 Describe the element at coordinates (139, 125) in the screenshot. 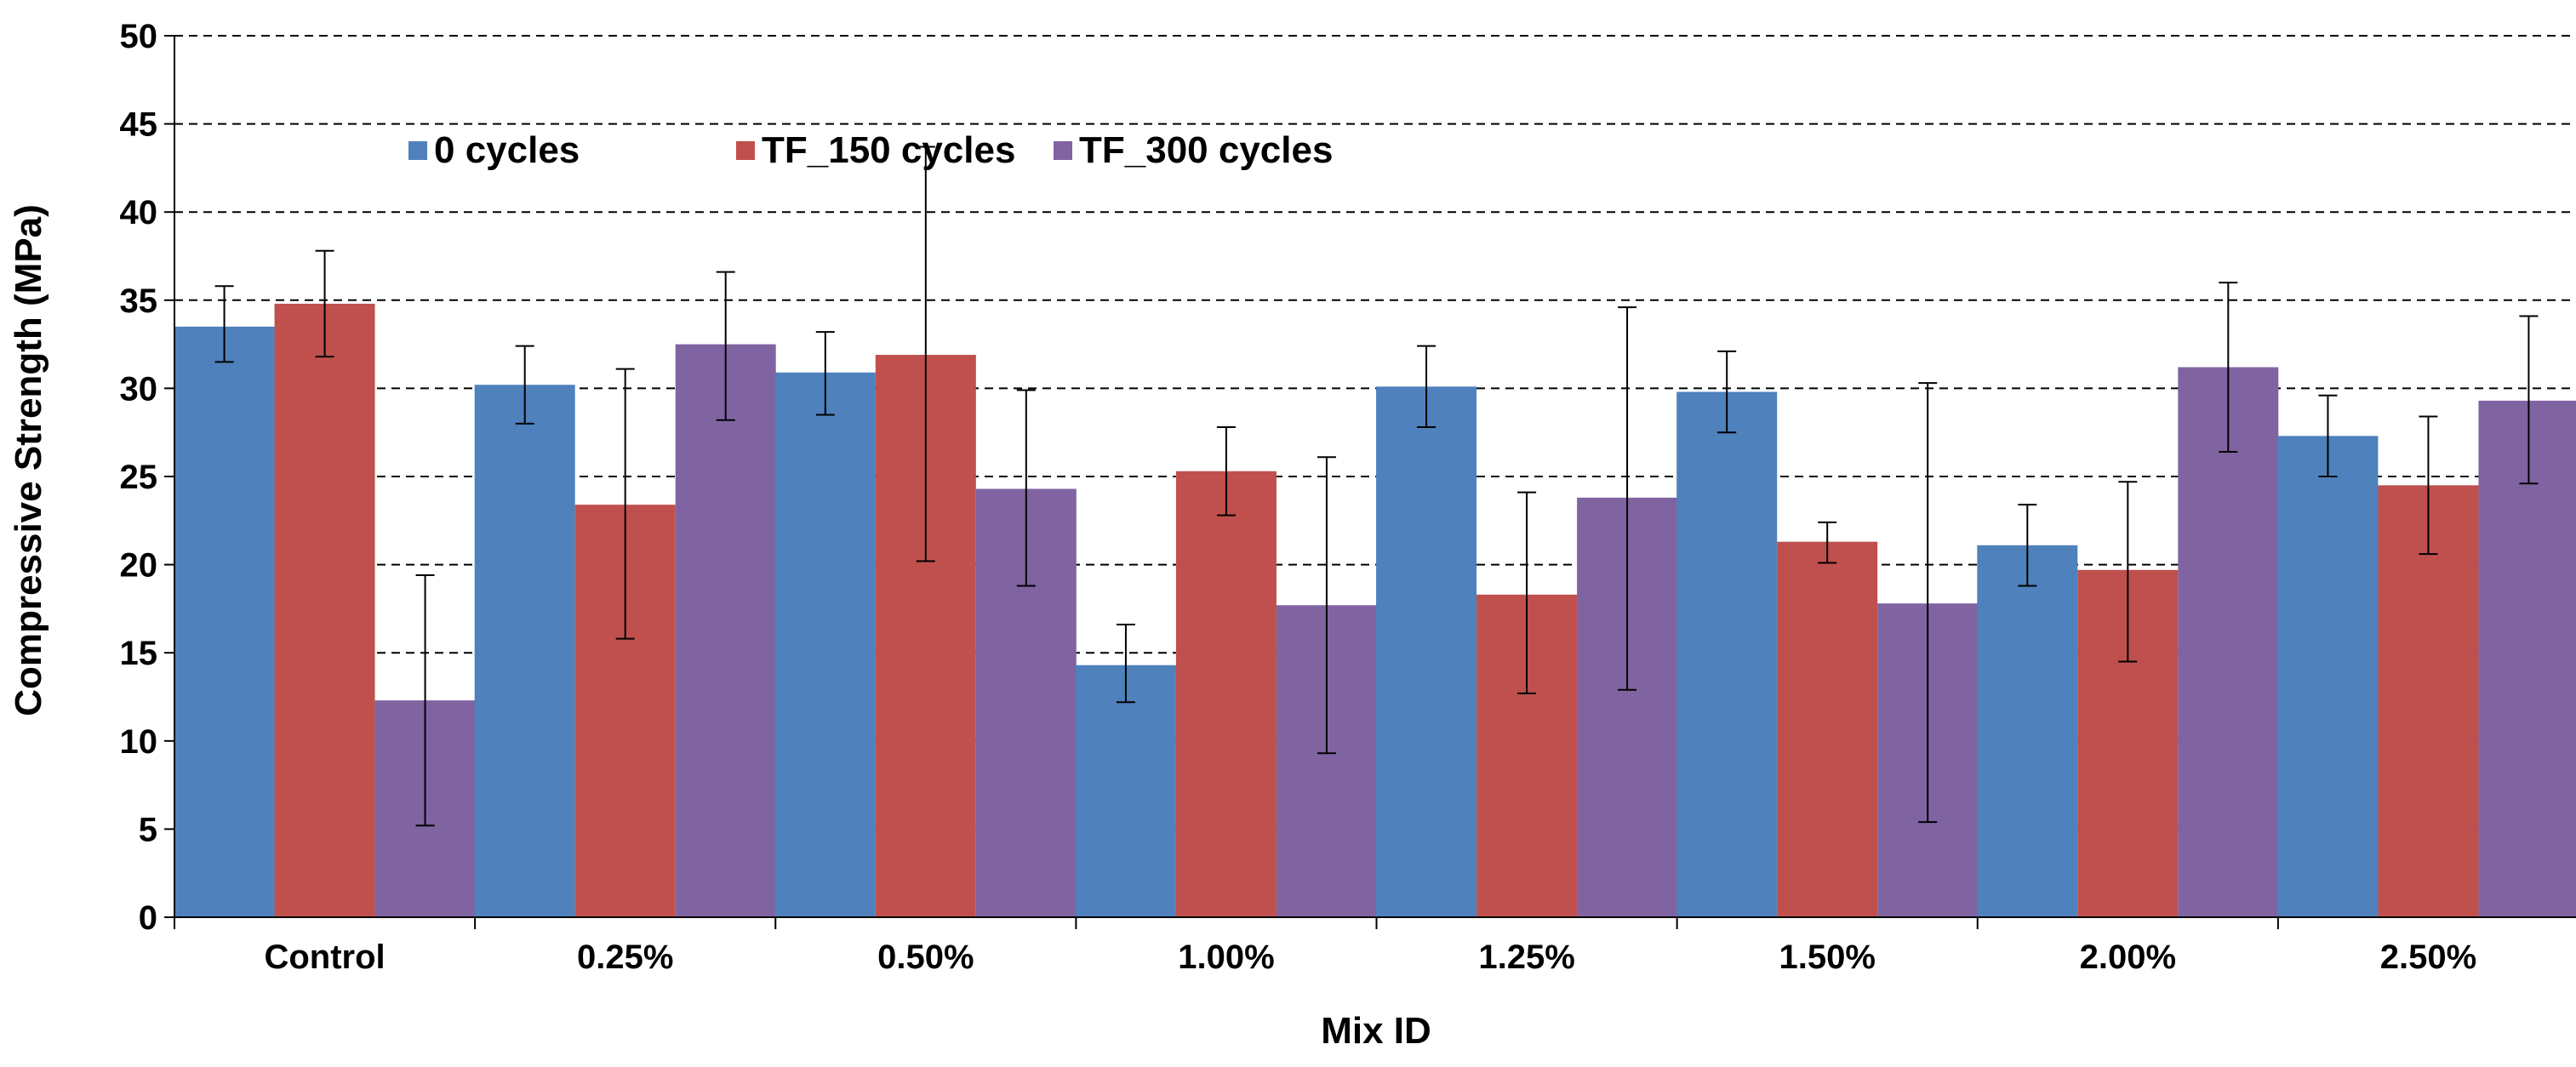

I see `y-tick-label: 45` at that location.